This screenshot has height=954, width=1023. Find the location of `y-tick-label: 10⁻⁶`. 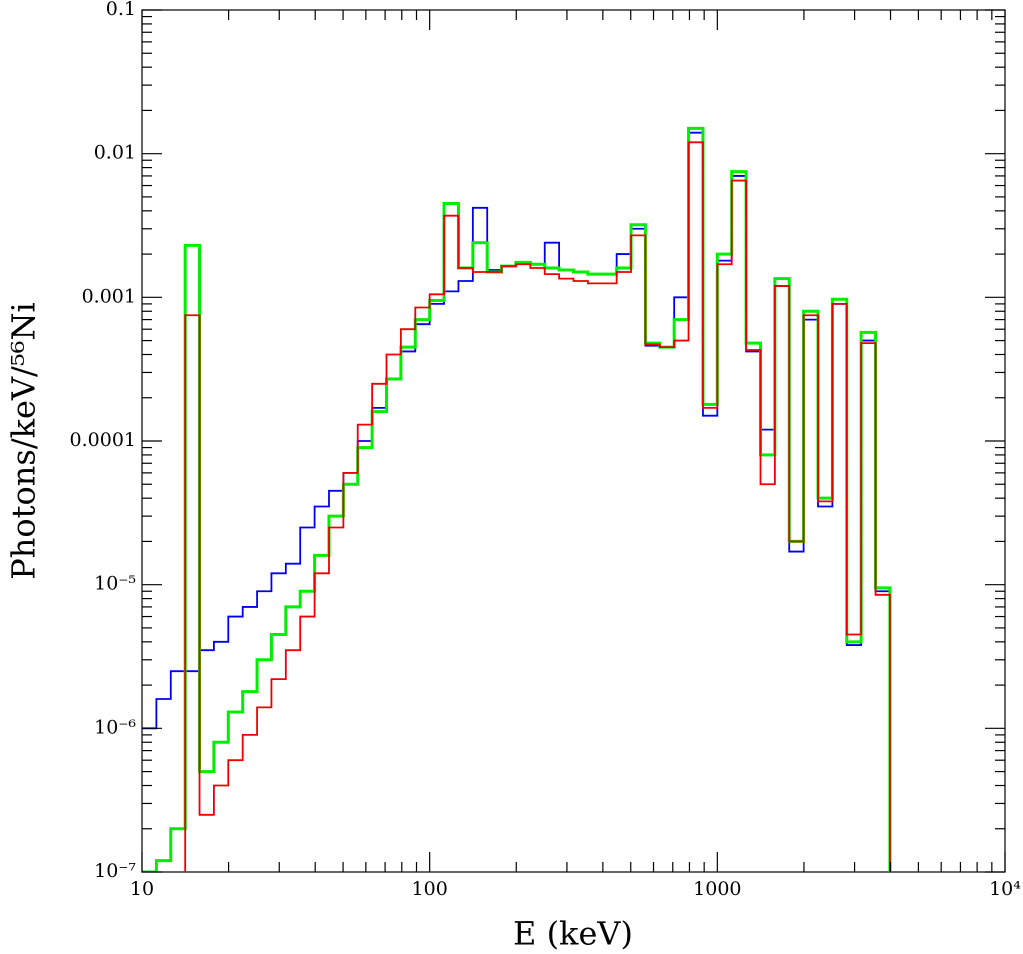

y-tick-label: 10⁻⁶ is located at coordinates (115, 727).